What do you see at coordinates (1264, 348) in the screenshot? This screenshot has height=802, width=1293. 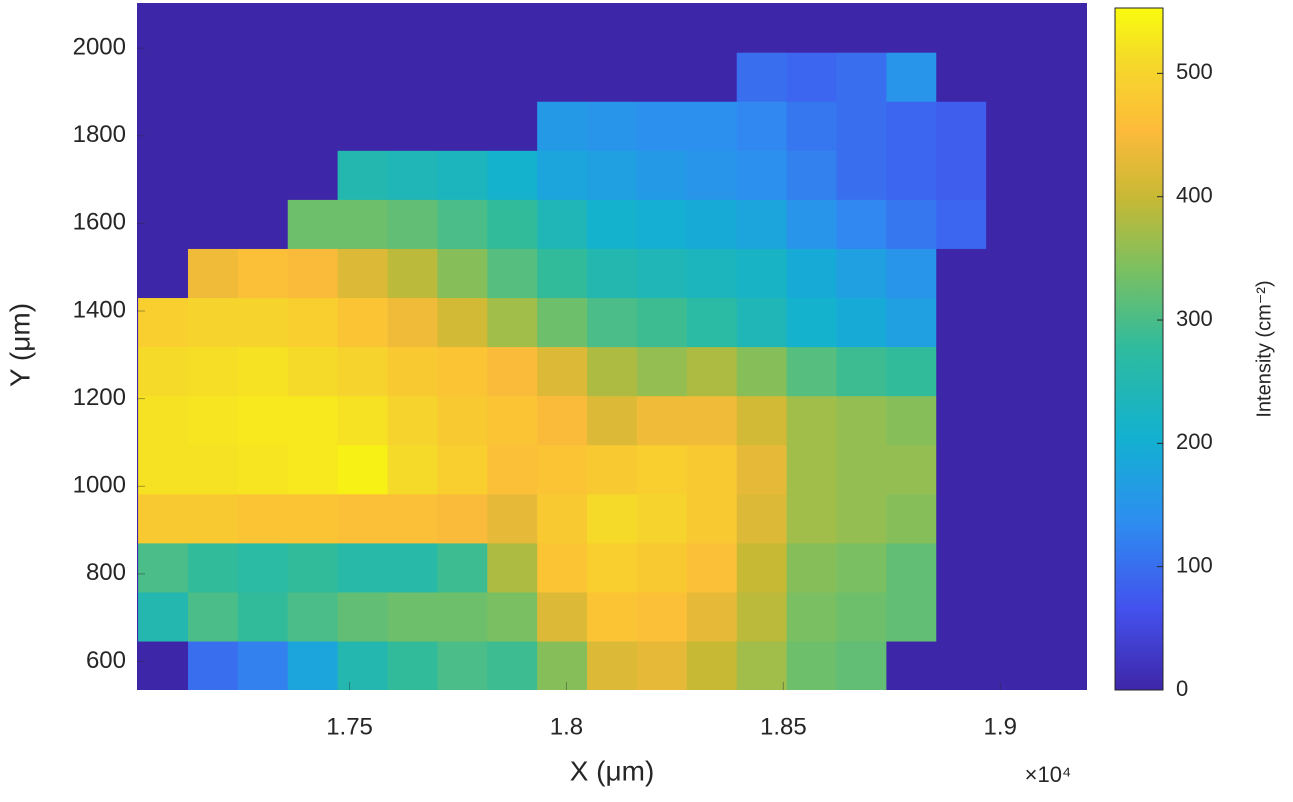 I see `colorbar-label: Intensity (cm⁻²)` at bounding box center [1264, 348].